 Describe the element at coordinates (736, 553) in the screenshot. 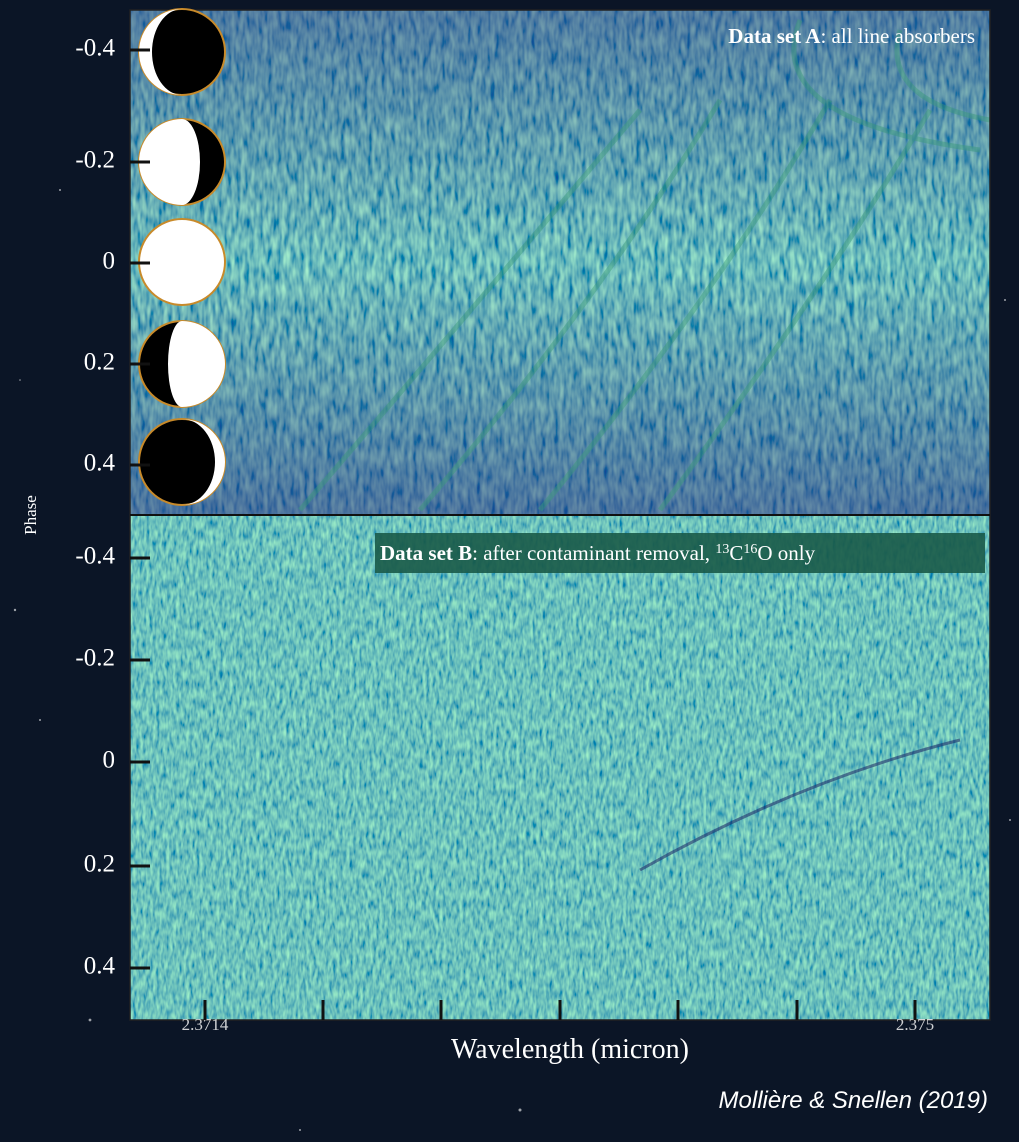

I see `title-text: C` at that location.